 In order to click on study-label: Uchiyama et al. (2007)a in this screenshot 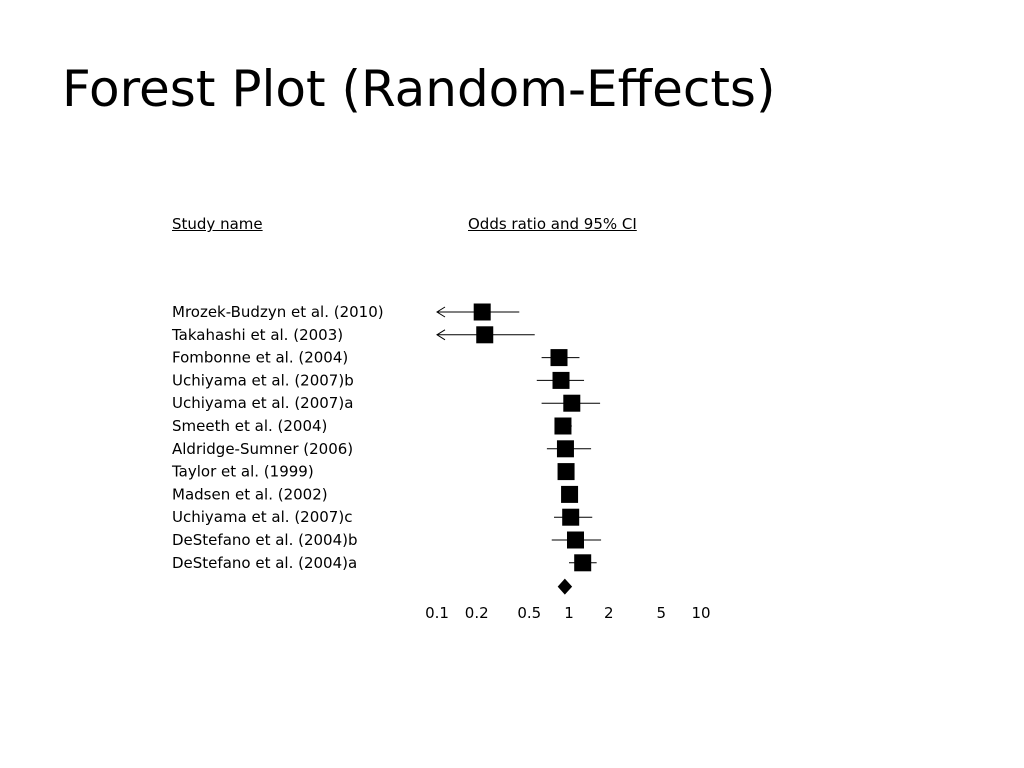, I will do `click(262, 403)`.